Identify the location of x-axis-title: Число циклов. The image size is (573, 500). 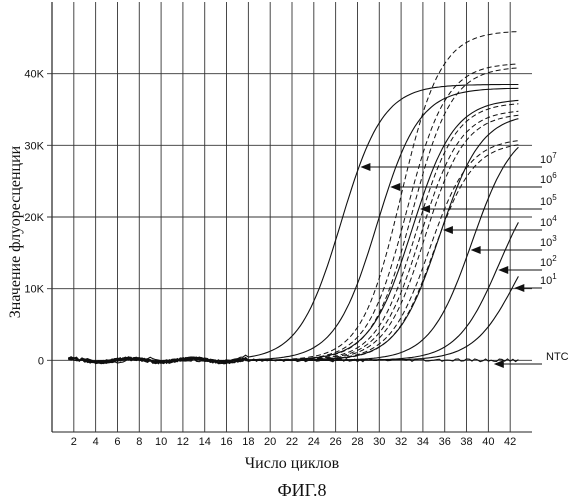
(292, 463).